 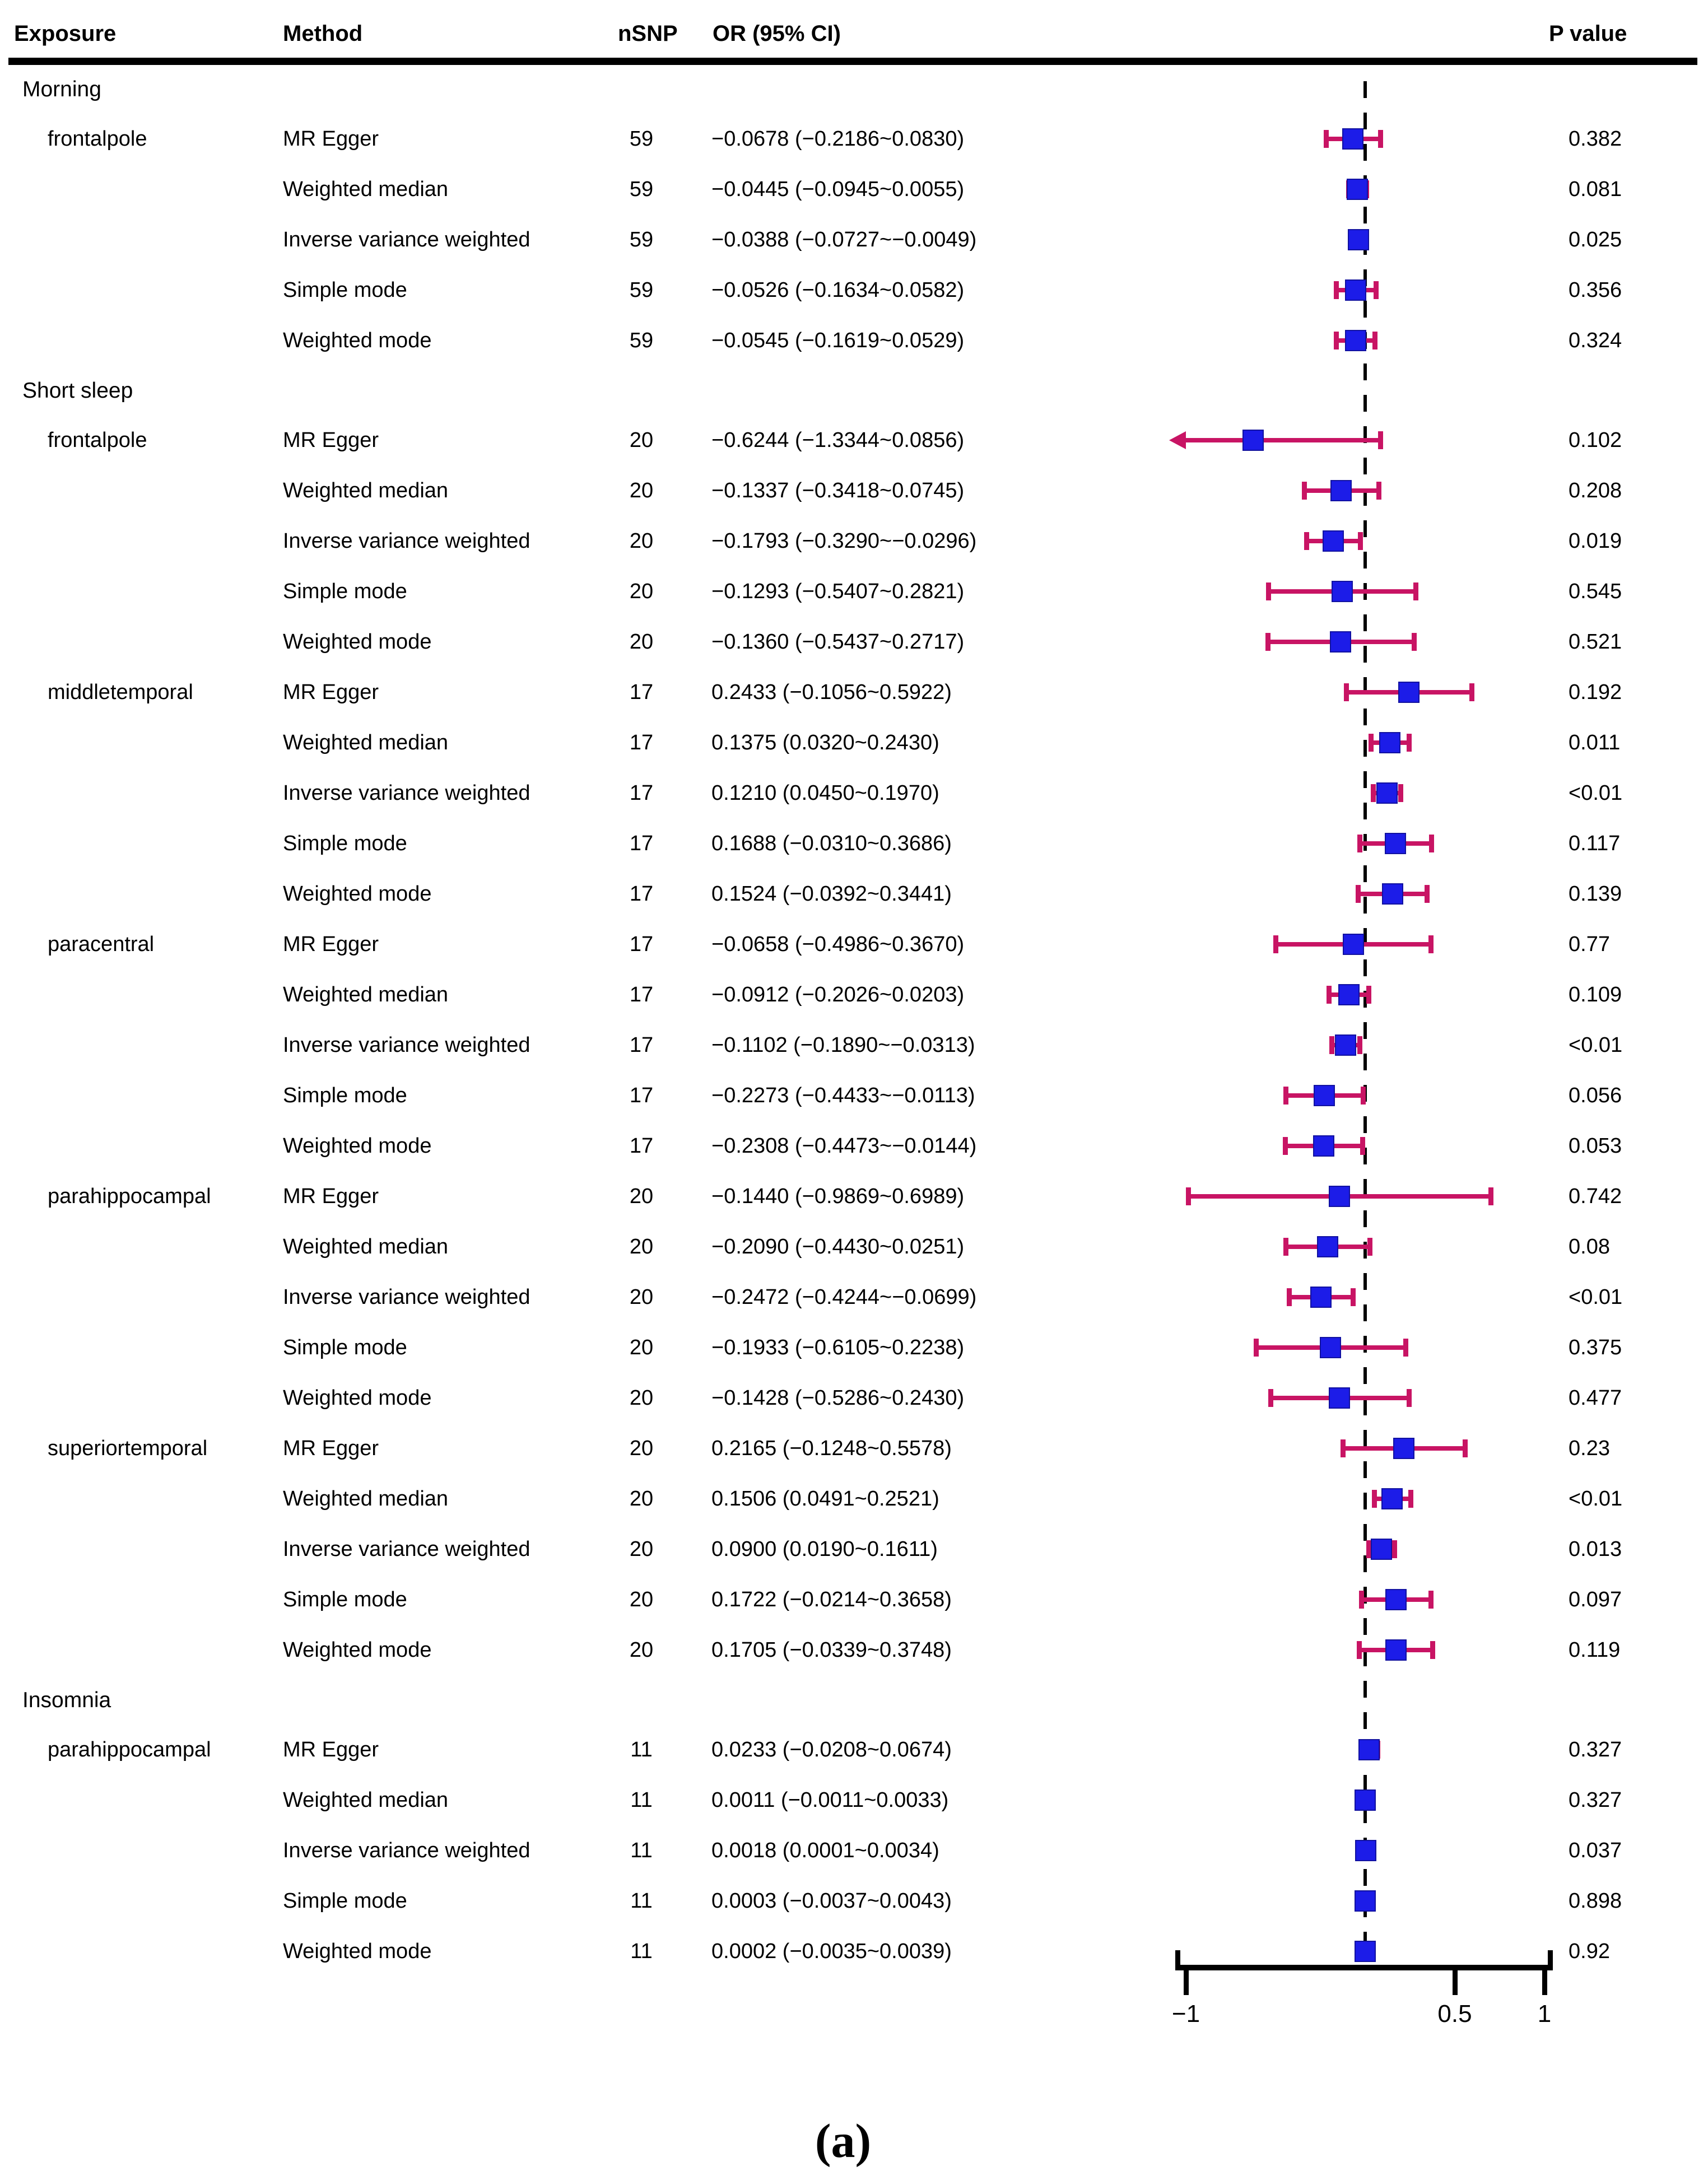 What do you see at coordinates (1284, 440) in the screenshot?
I see `ci-whisker-bar` at bounding box center [1284, 440].